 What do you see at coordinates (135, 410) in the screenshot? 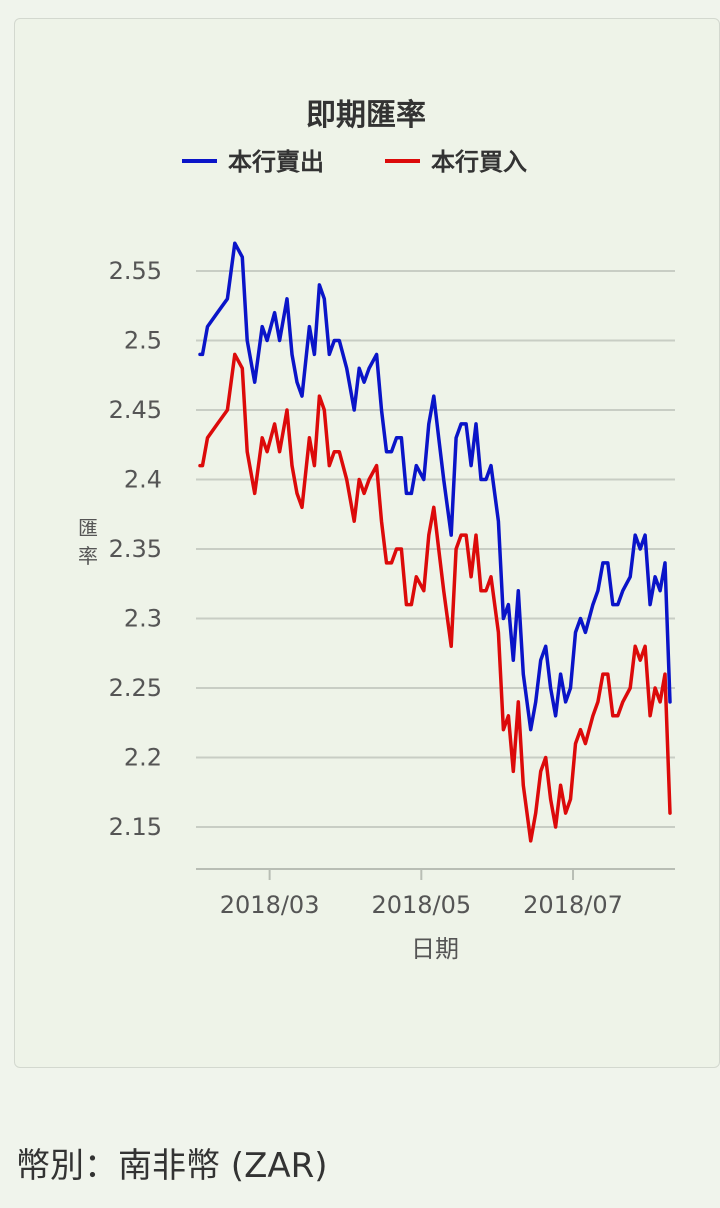
I see `y-tick-label: 2.45` at bounding box center [135, 410].